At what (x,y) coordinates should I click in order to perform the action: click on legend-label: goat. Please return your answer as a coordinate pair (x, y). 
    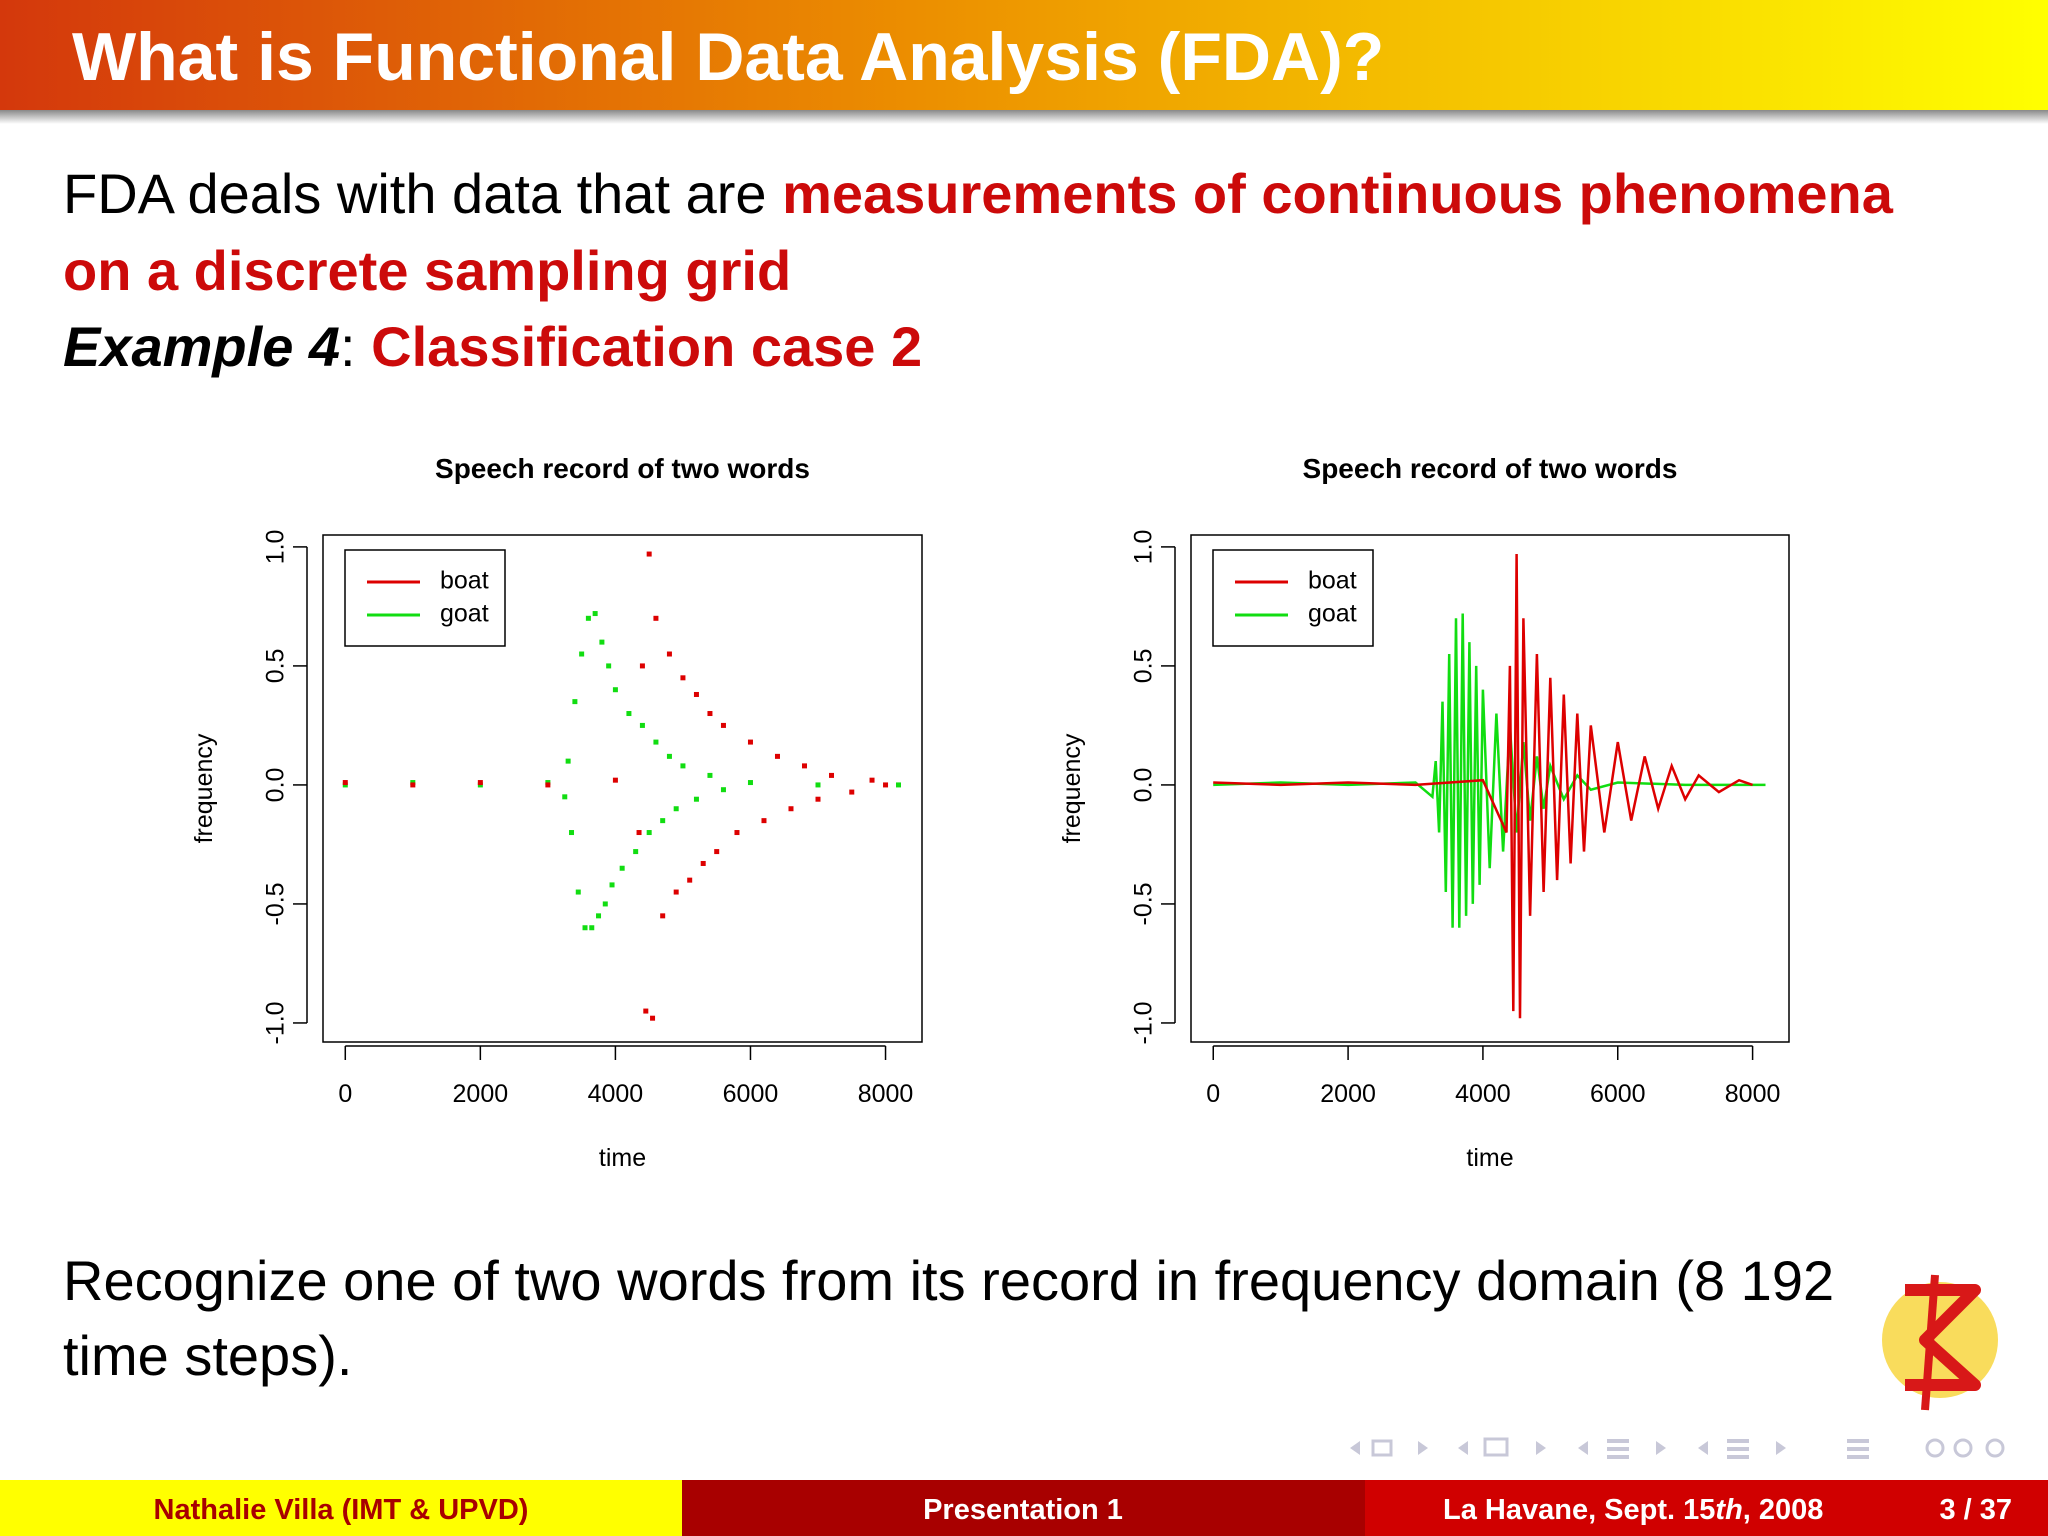
    Looking at the image, I should click on (1332, 614).